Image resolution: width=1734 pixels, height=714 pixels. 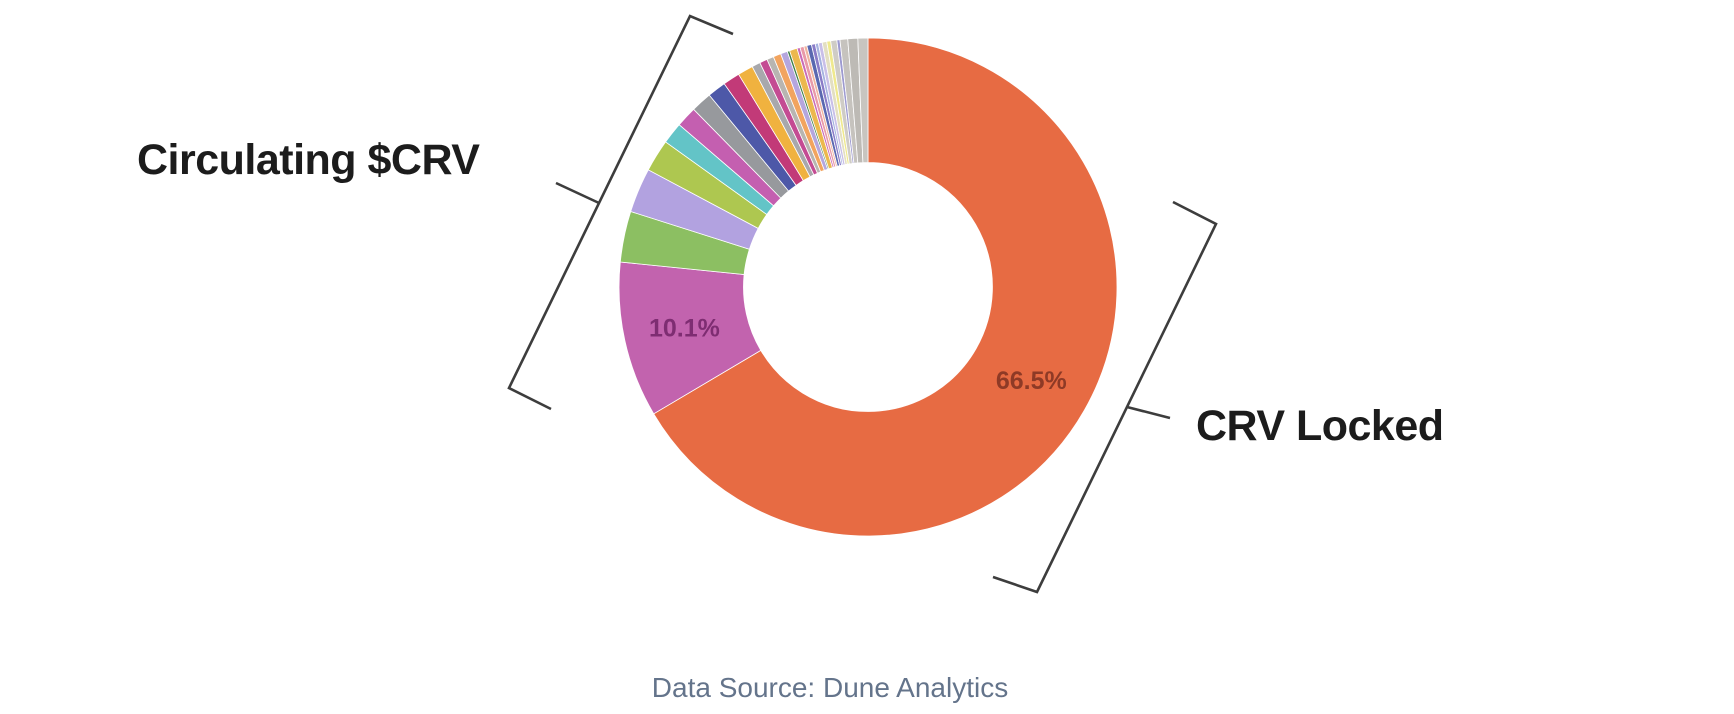 What do you see at coordinates (1031, 381) in the screenshot?
I see `slice-percentage-label: 66.5%` at bounding box center [1031, 381].